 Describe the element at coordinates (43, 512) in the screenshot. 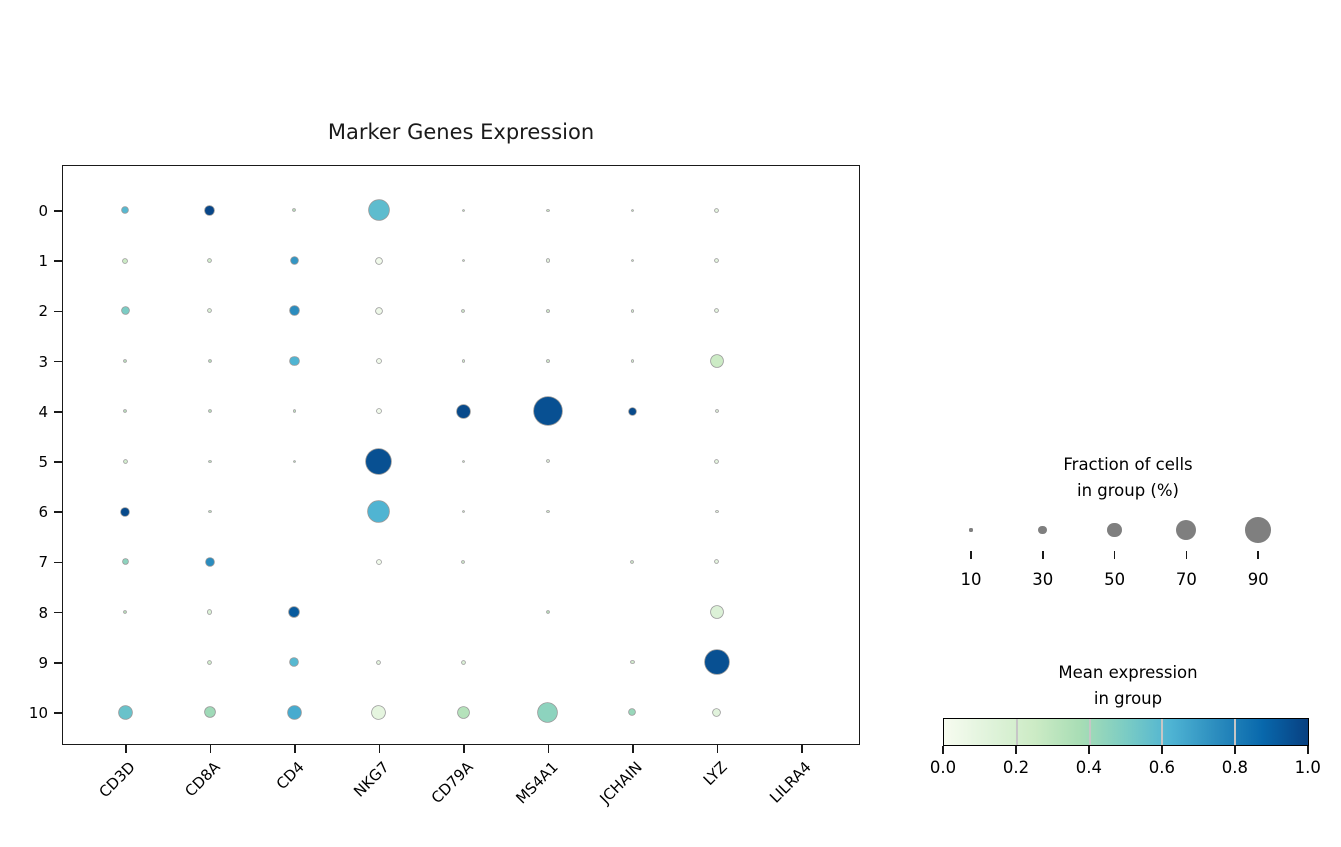

I see `y-tick-label: 6` at that location.